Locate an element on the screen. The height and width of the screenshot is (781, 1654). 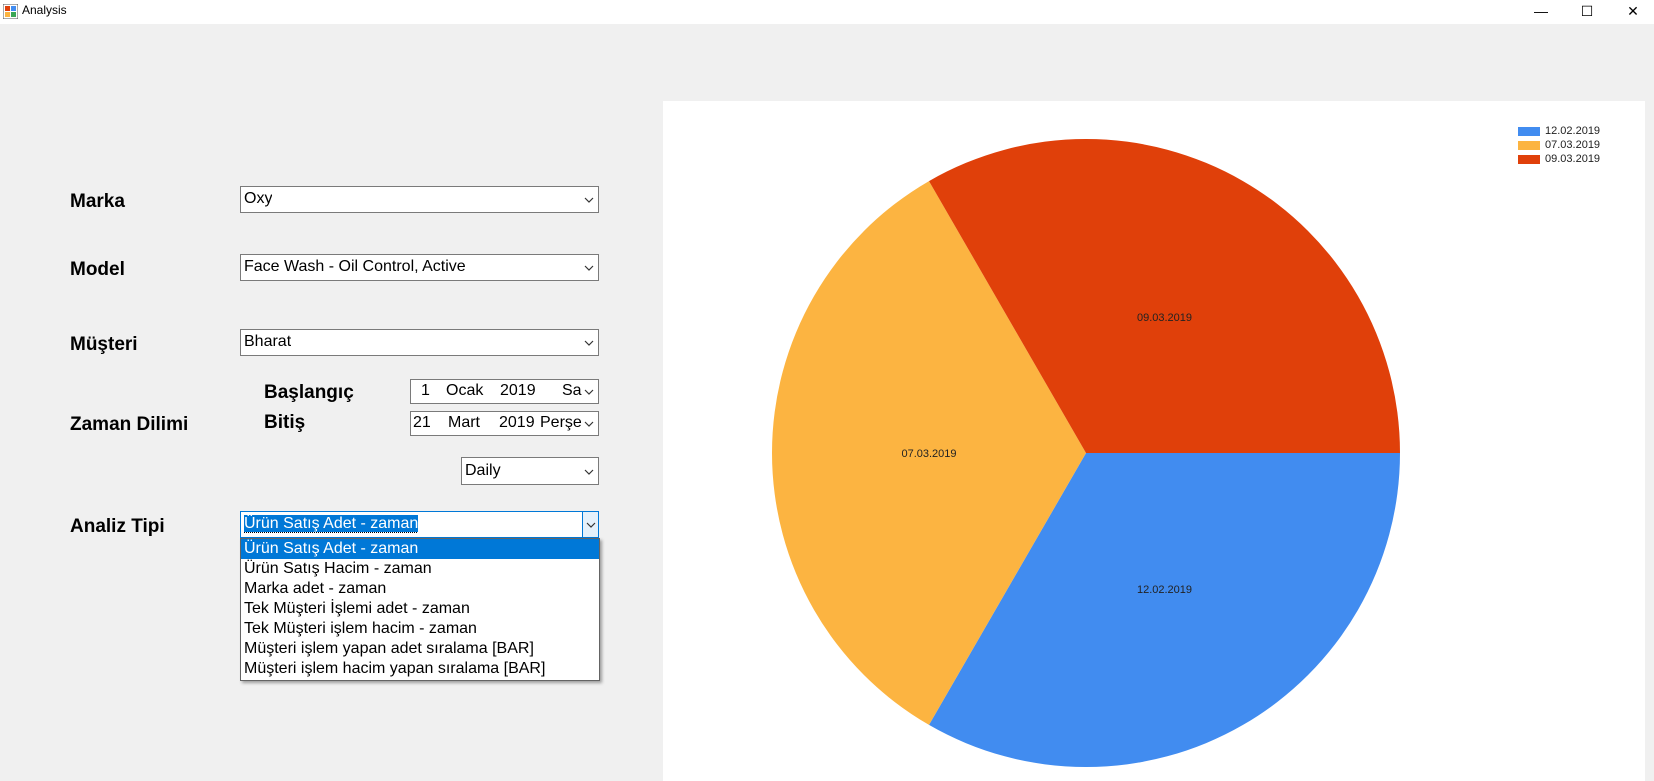
bitis-weekday: Perşe is located at coordinates (561, 422).